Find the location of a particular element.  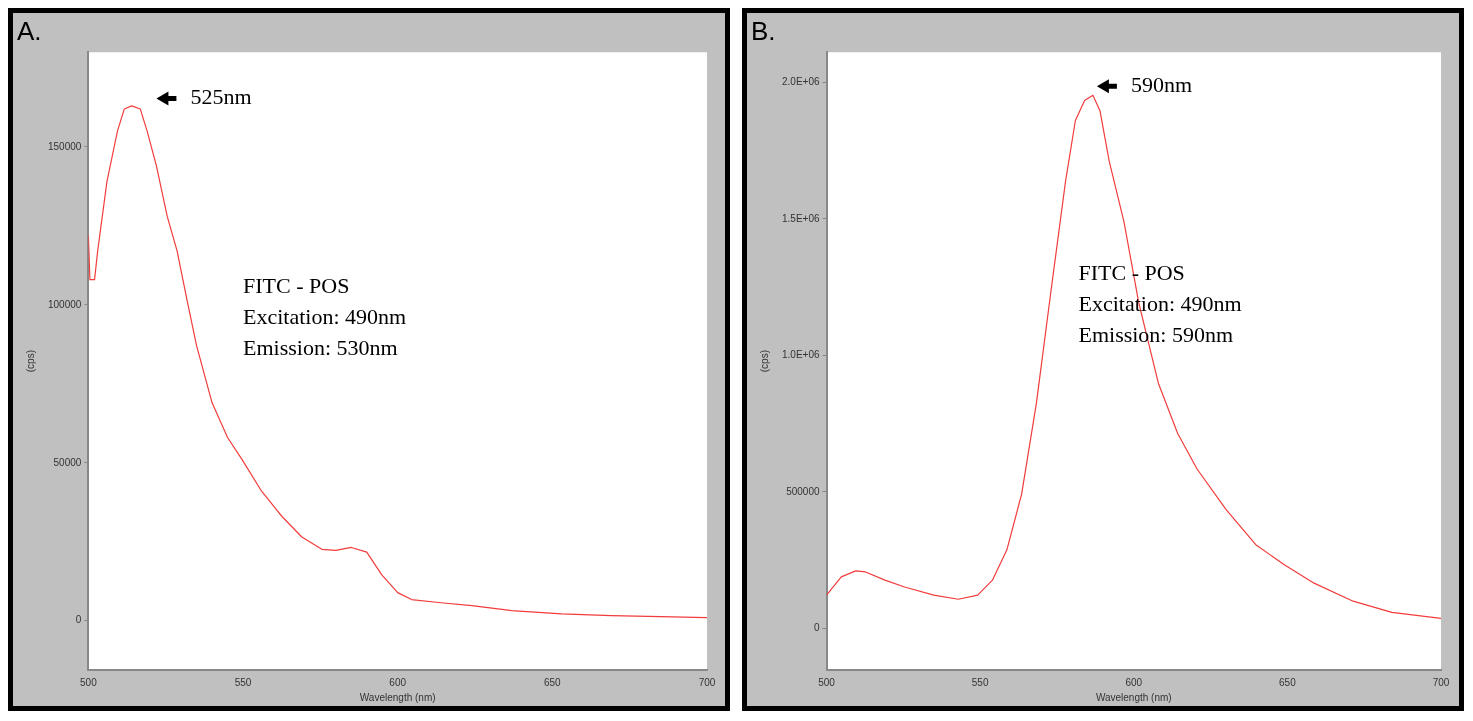

annotation: Emission: 530nm is located at coordinates (320, 347).